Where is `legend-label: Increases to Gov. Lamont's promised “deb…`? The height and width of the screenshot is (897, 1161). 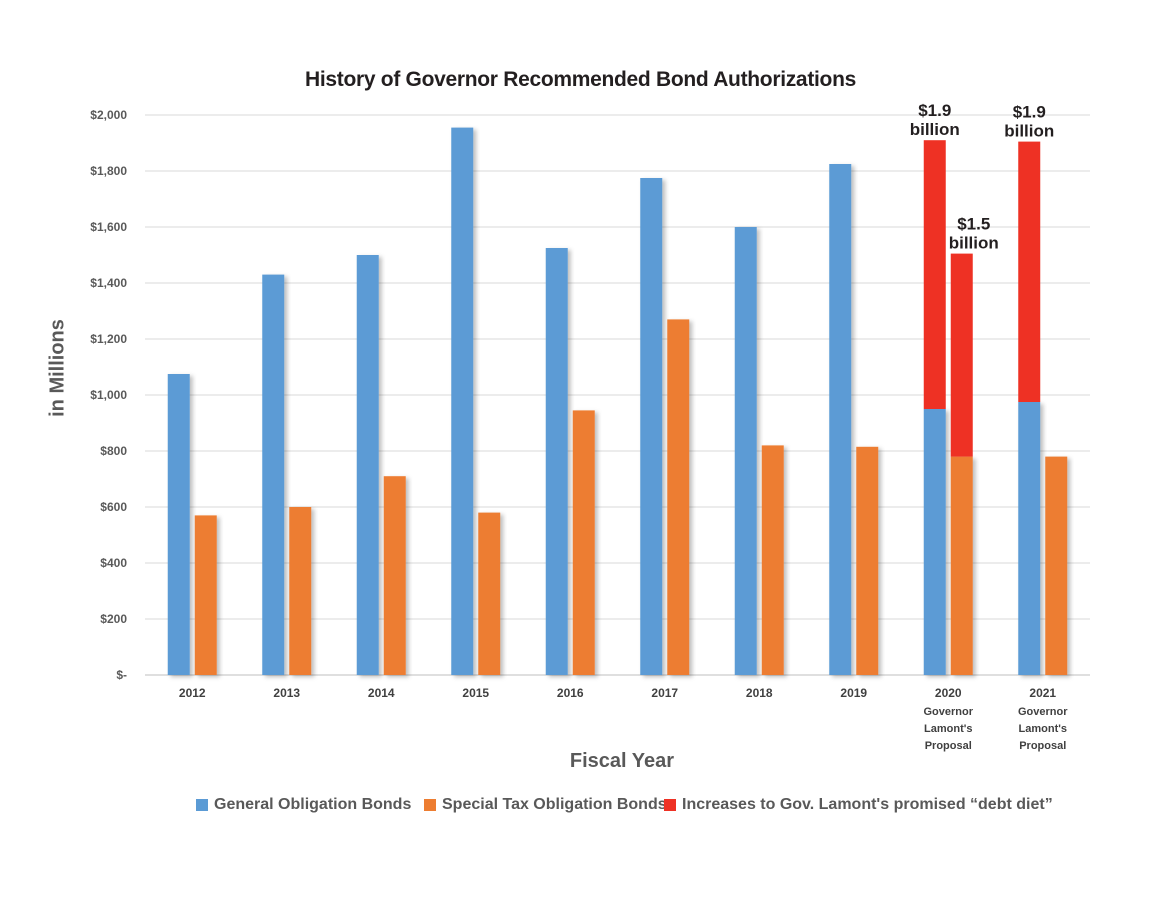
legend-label: Increases to Gov. Lamont's promised “deb… is located at coordinates (867, 804).